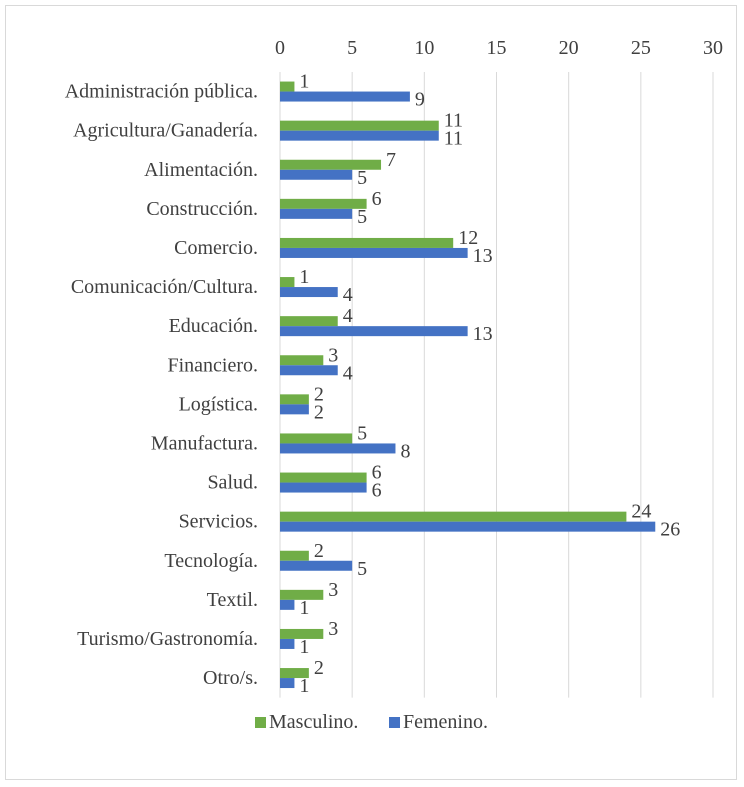 This screenshot has width=744, height=787. Describe the element at coordinates (468, 238) in the screenshot. I see `data-label: 12` at that location.